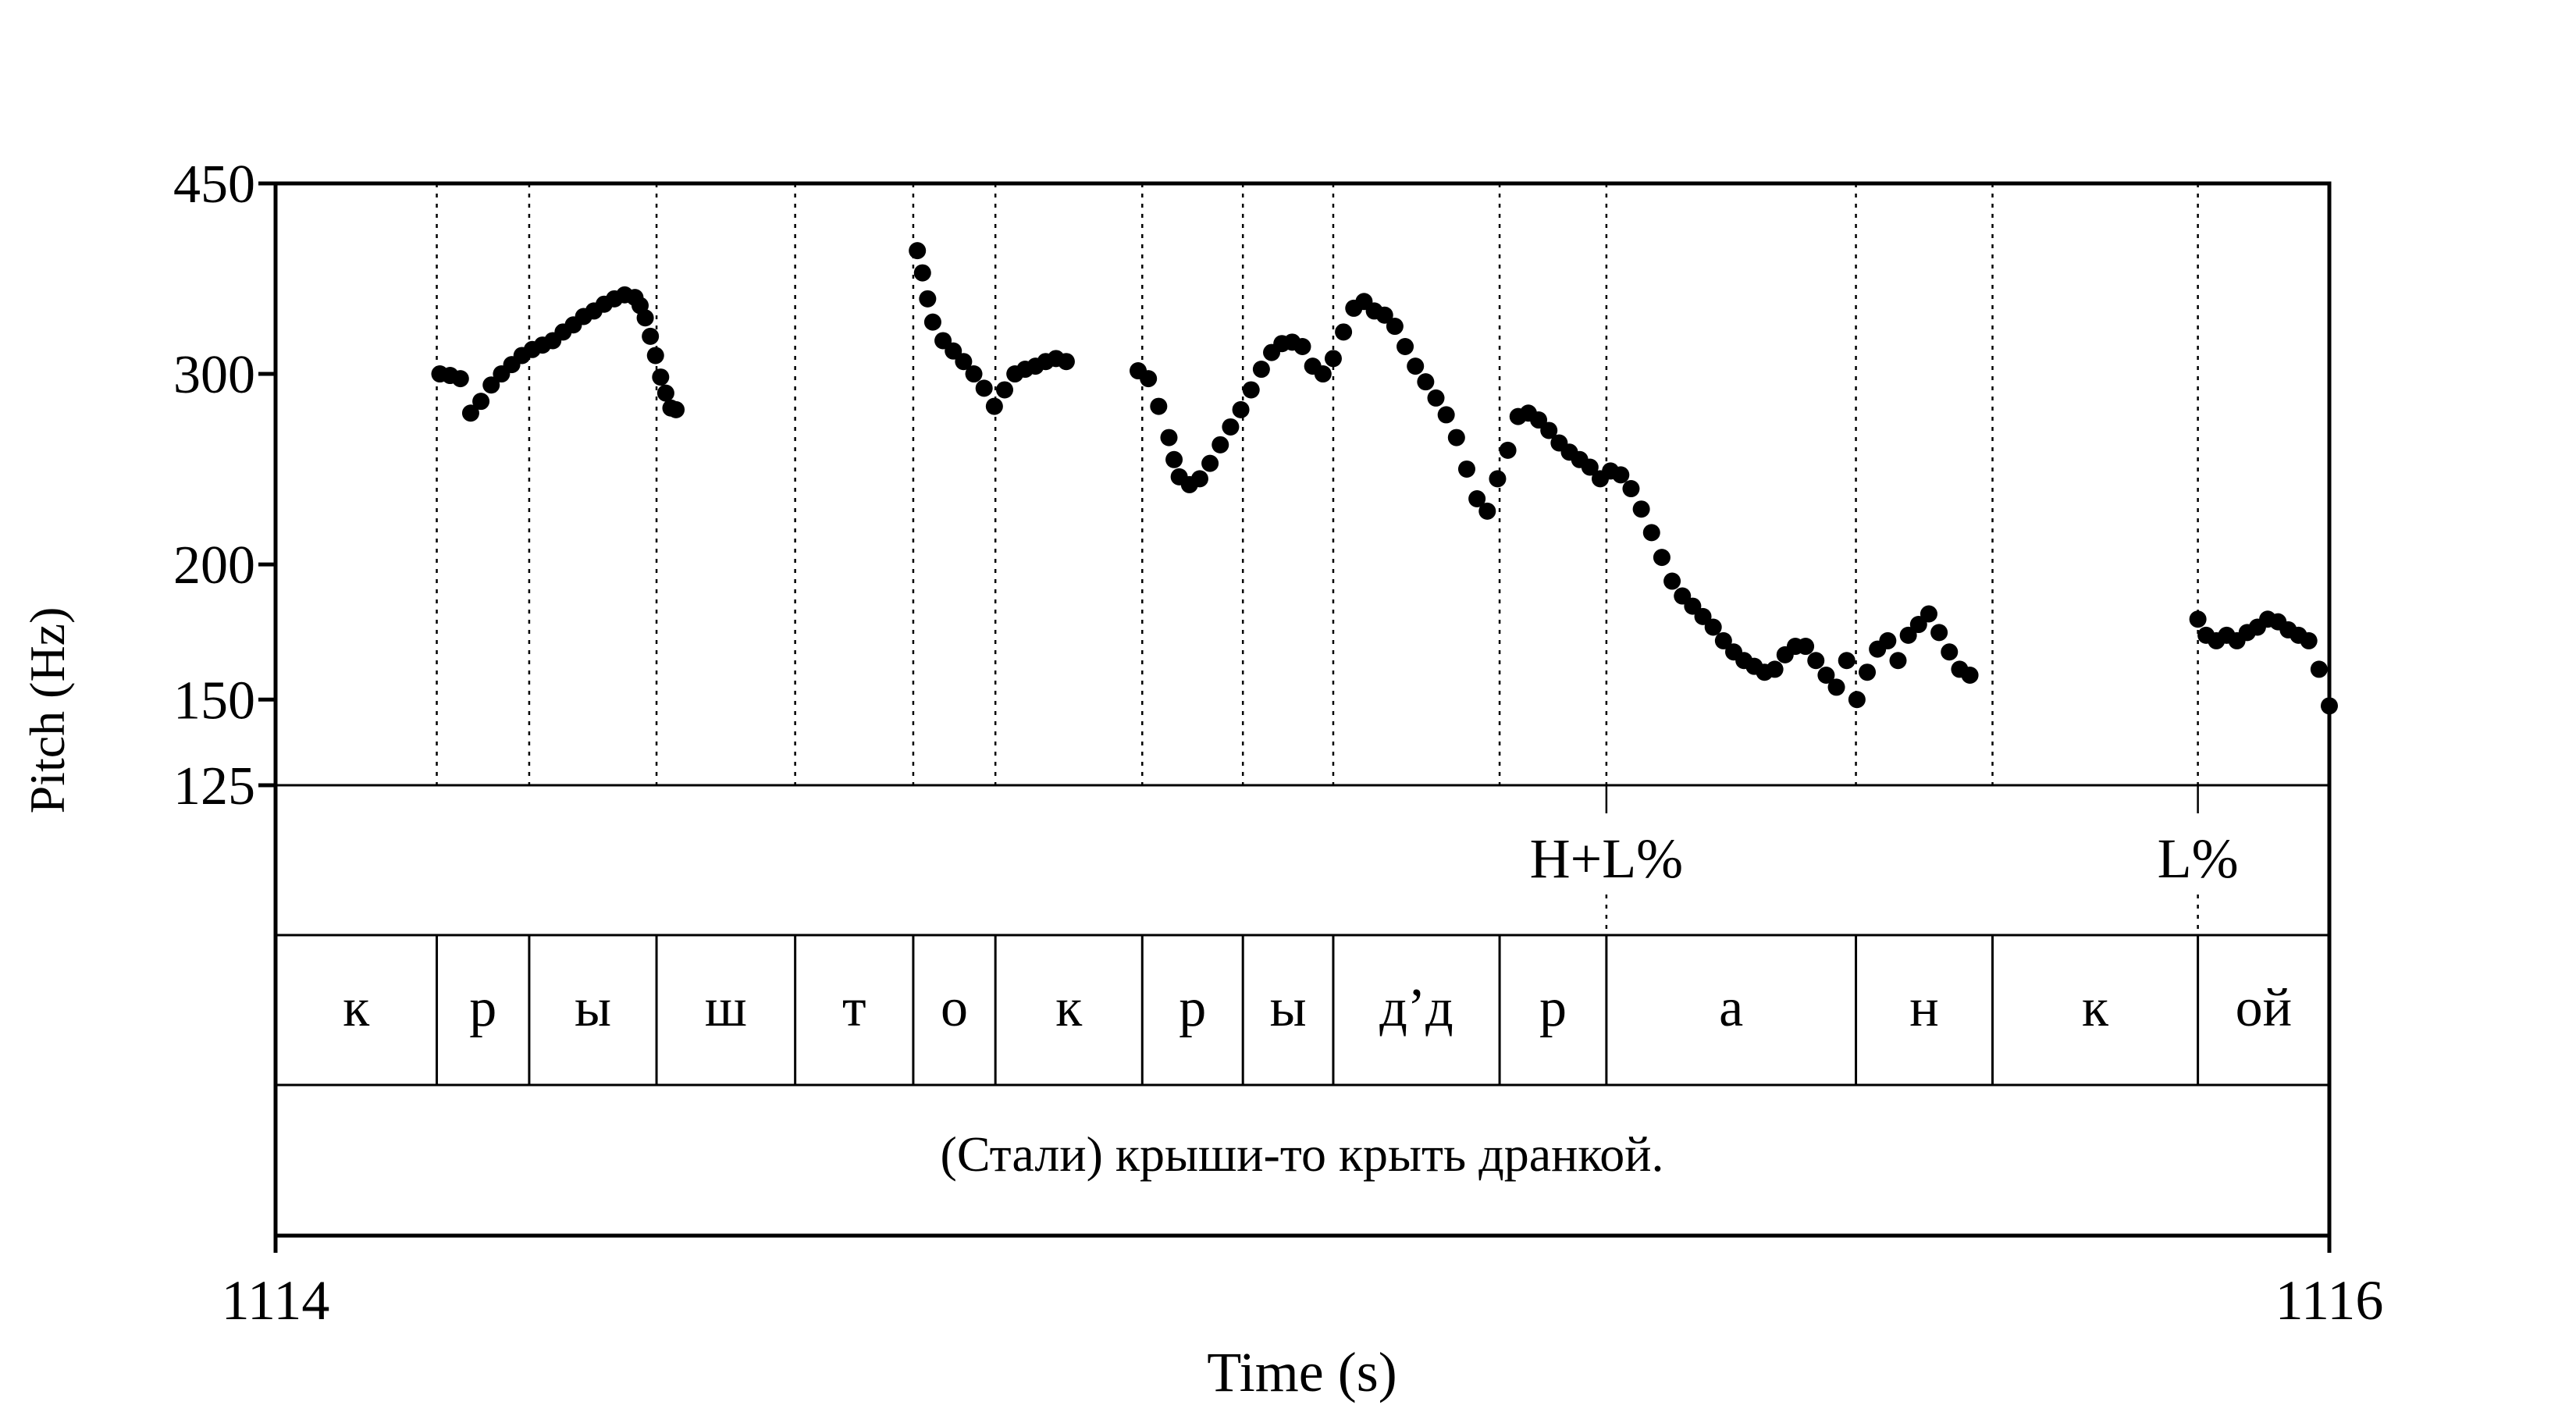  What do you see at coordinates (214, 375) in the screenshot?
I see `y-tick-label: 300` at bounding box center [214, 375].